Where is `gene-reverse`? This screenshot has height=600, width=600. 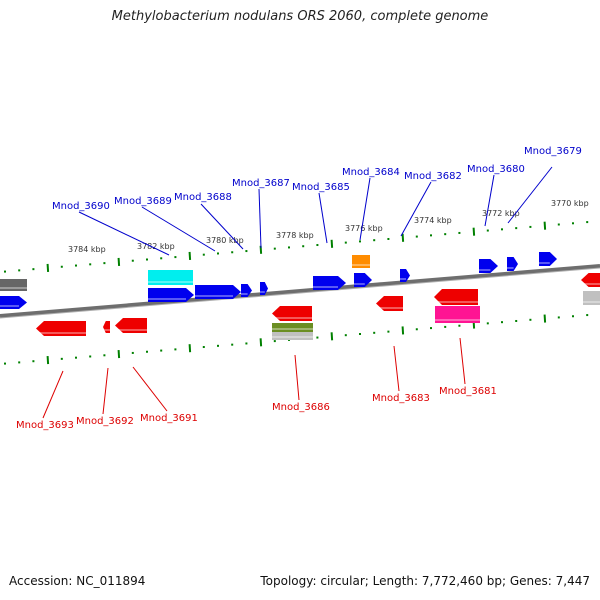 gene-reverse is located at coordinates (590, 280).